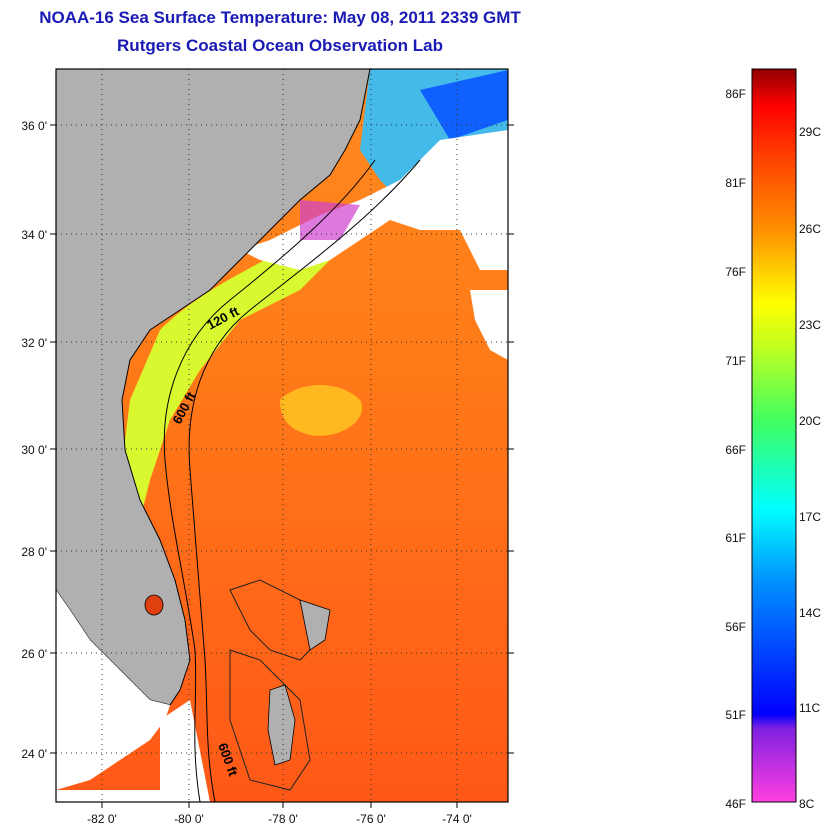  What do you see at coordinates (330, 220) in the screenshot?
I see `cloud-edge` at bounding box center [330, 220].